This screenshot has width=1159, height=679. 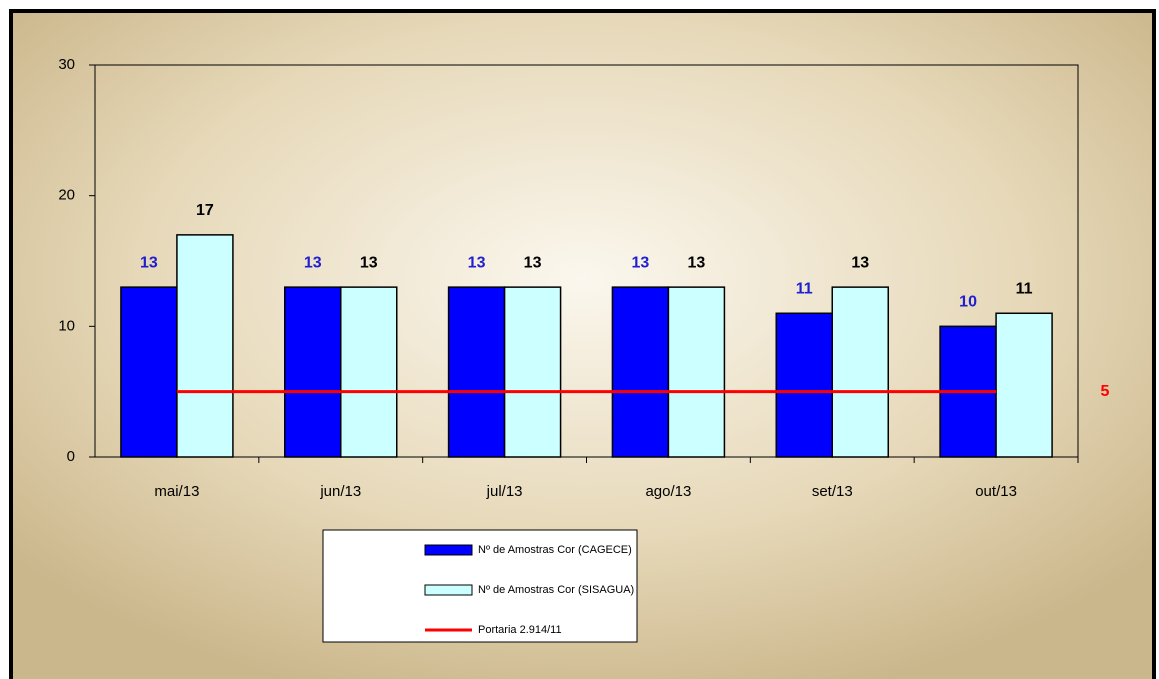 I want to click on legend-label: Portaria 2.914/11, so click(x=520, y=630).